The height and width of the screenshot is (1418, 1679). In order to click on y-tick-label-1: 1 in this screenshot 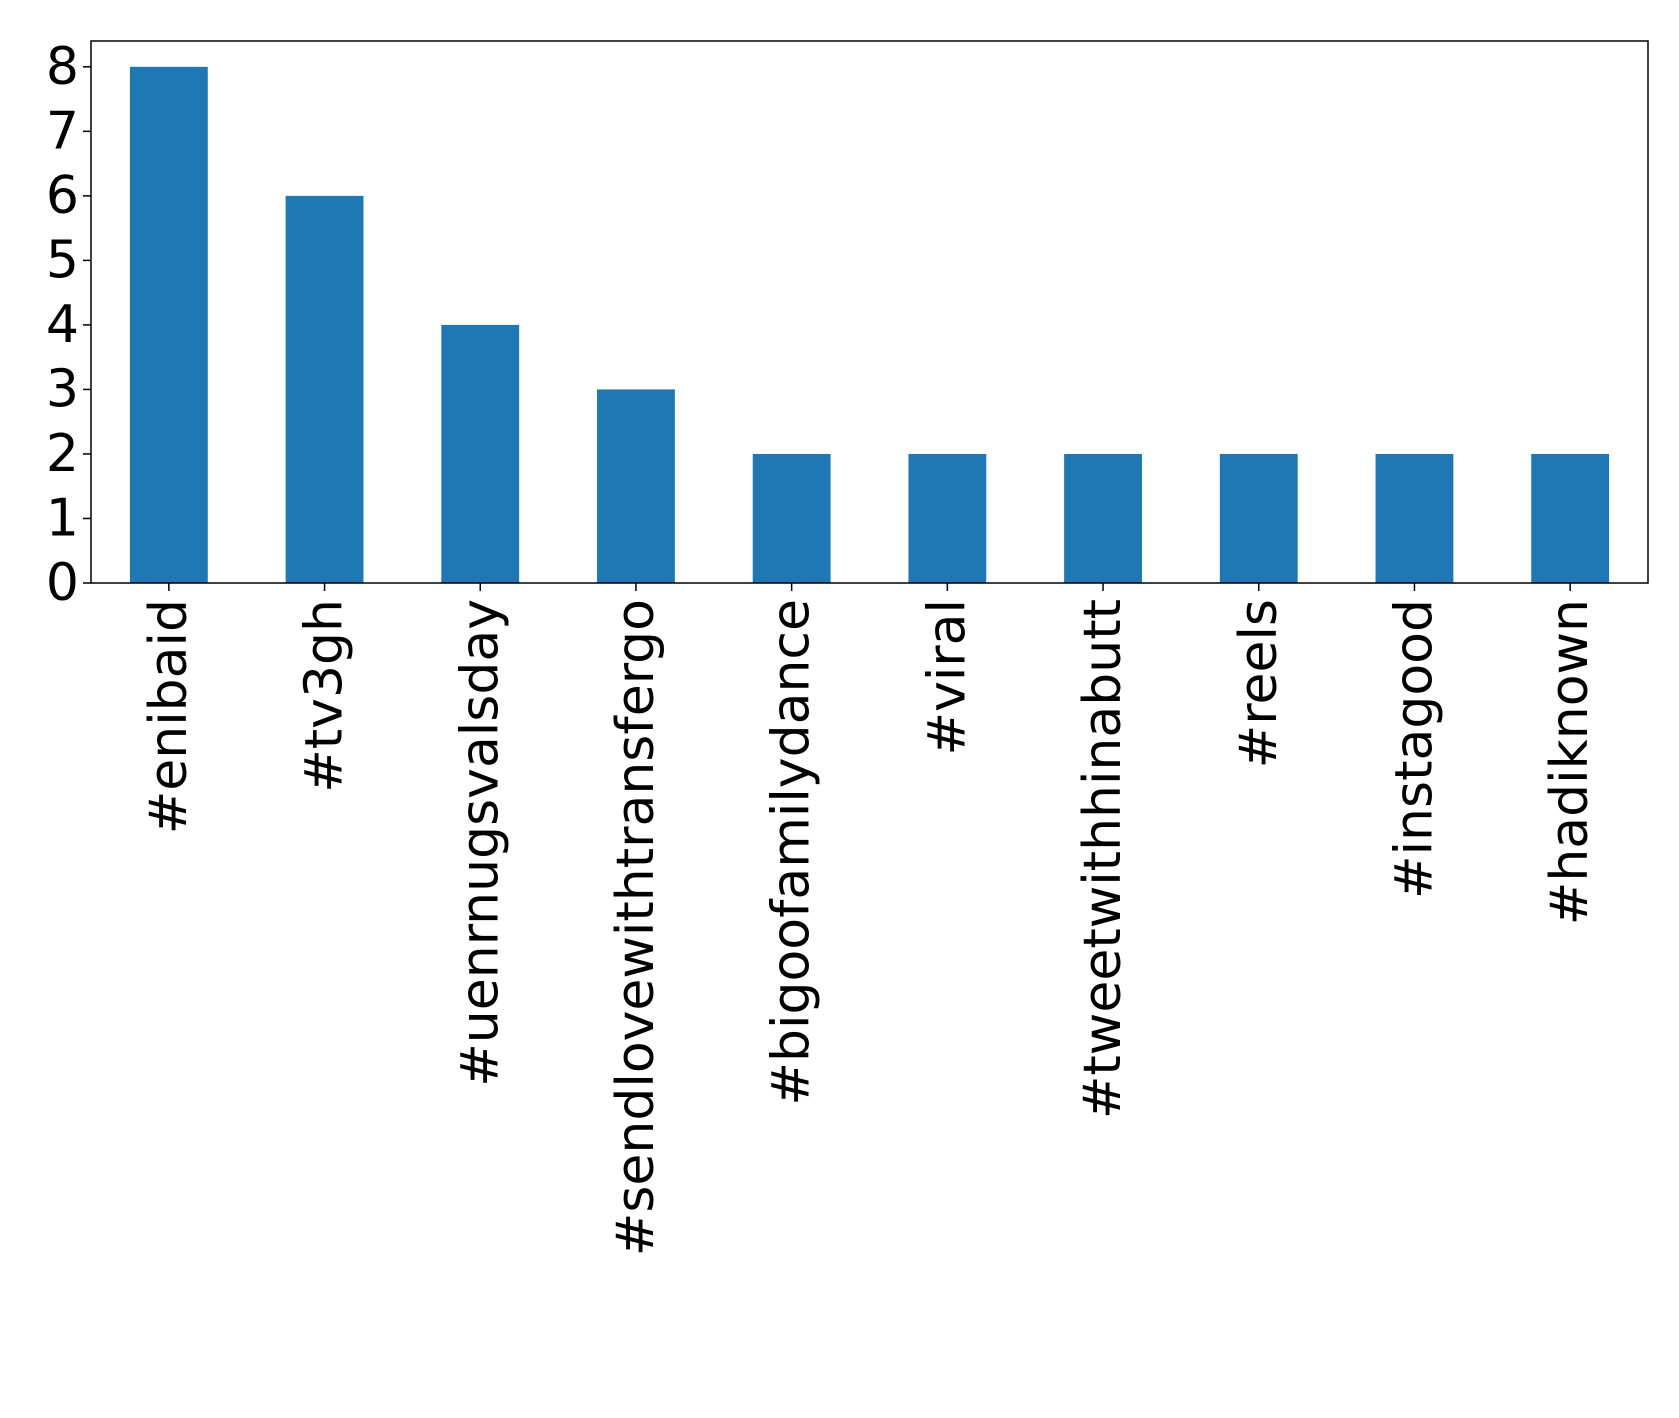, I will do `click(62, 518)`.